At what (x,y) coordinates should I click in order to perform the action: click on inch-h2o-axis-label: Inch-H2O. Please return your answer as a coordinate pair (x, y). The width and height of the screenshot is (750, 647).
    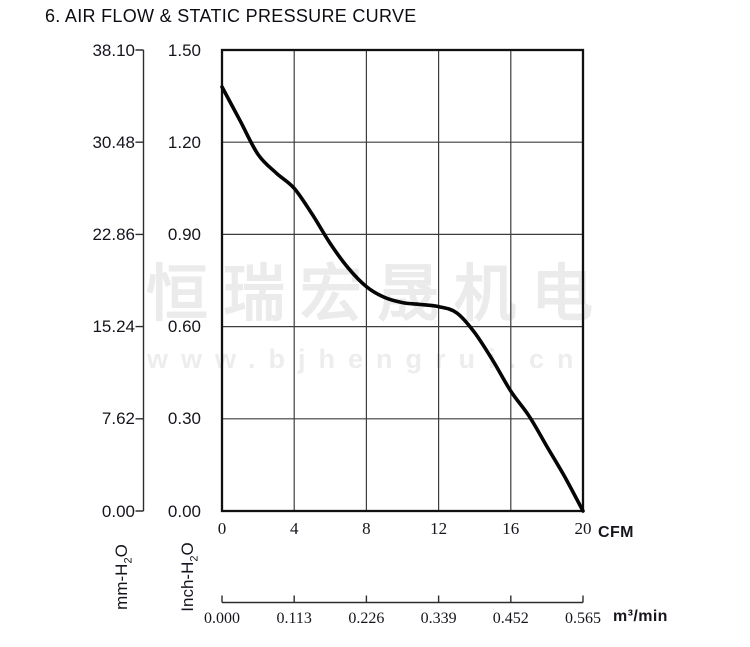
    Looking at the image, I should click on (189, 577).